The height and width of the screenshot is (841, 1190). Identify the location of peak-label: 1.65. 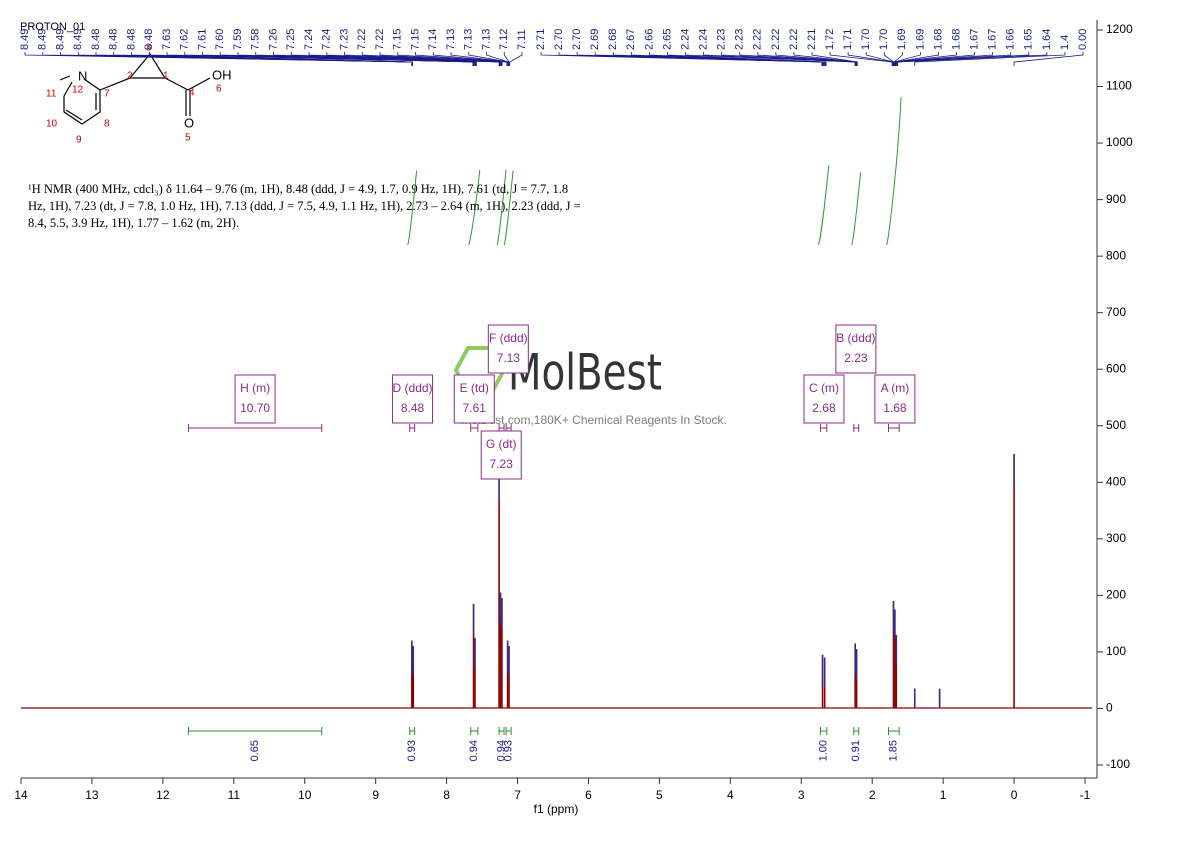
(1029, 39).